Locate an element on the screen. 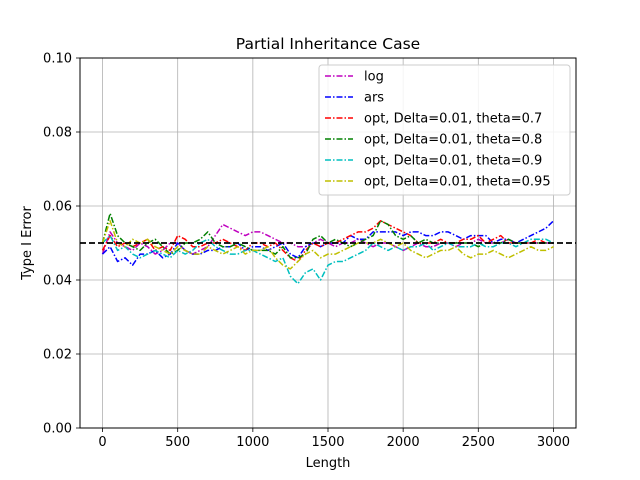  legend-label-1: ars is located at coordinates (374, 98).